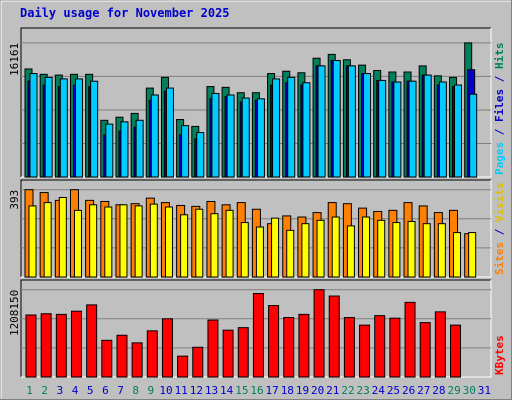 The height and width of the screenshot is (400, 512). I want to click on panel-middle-legend: Sites / Visits, so click(499, 228).